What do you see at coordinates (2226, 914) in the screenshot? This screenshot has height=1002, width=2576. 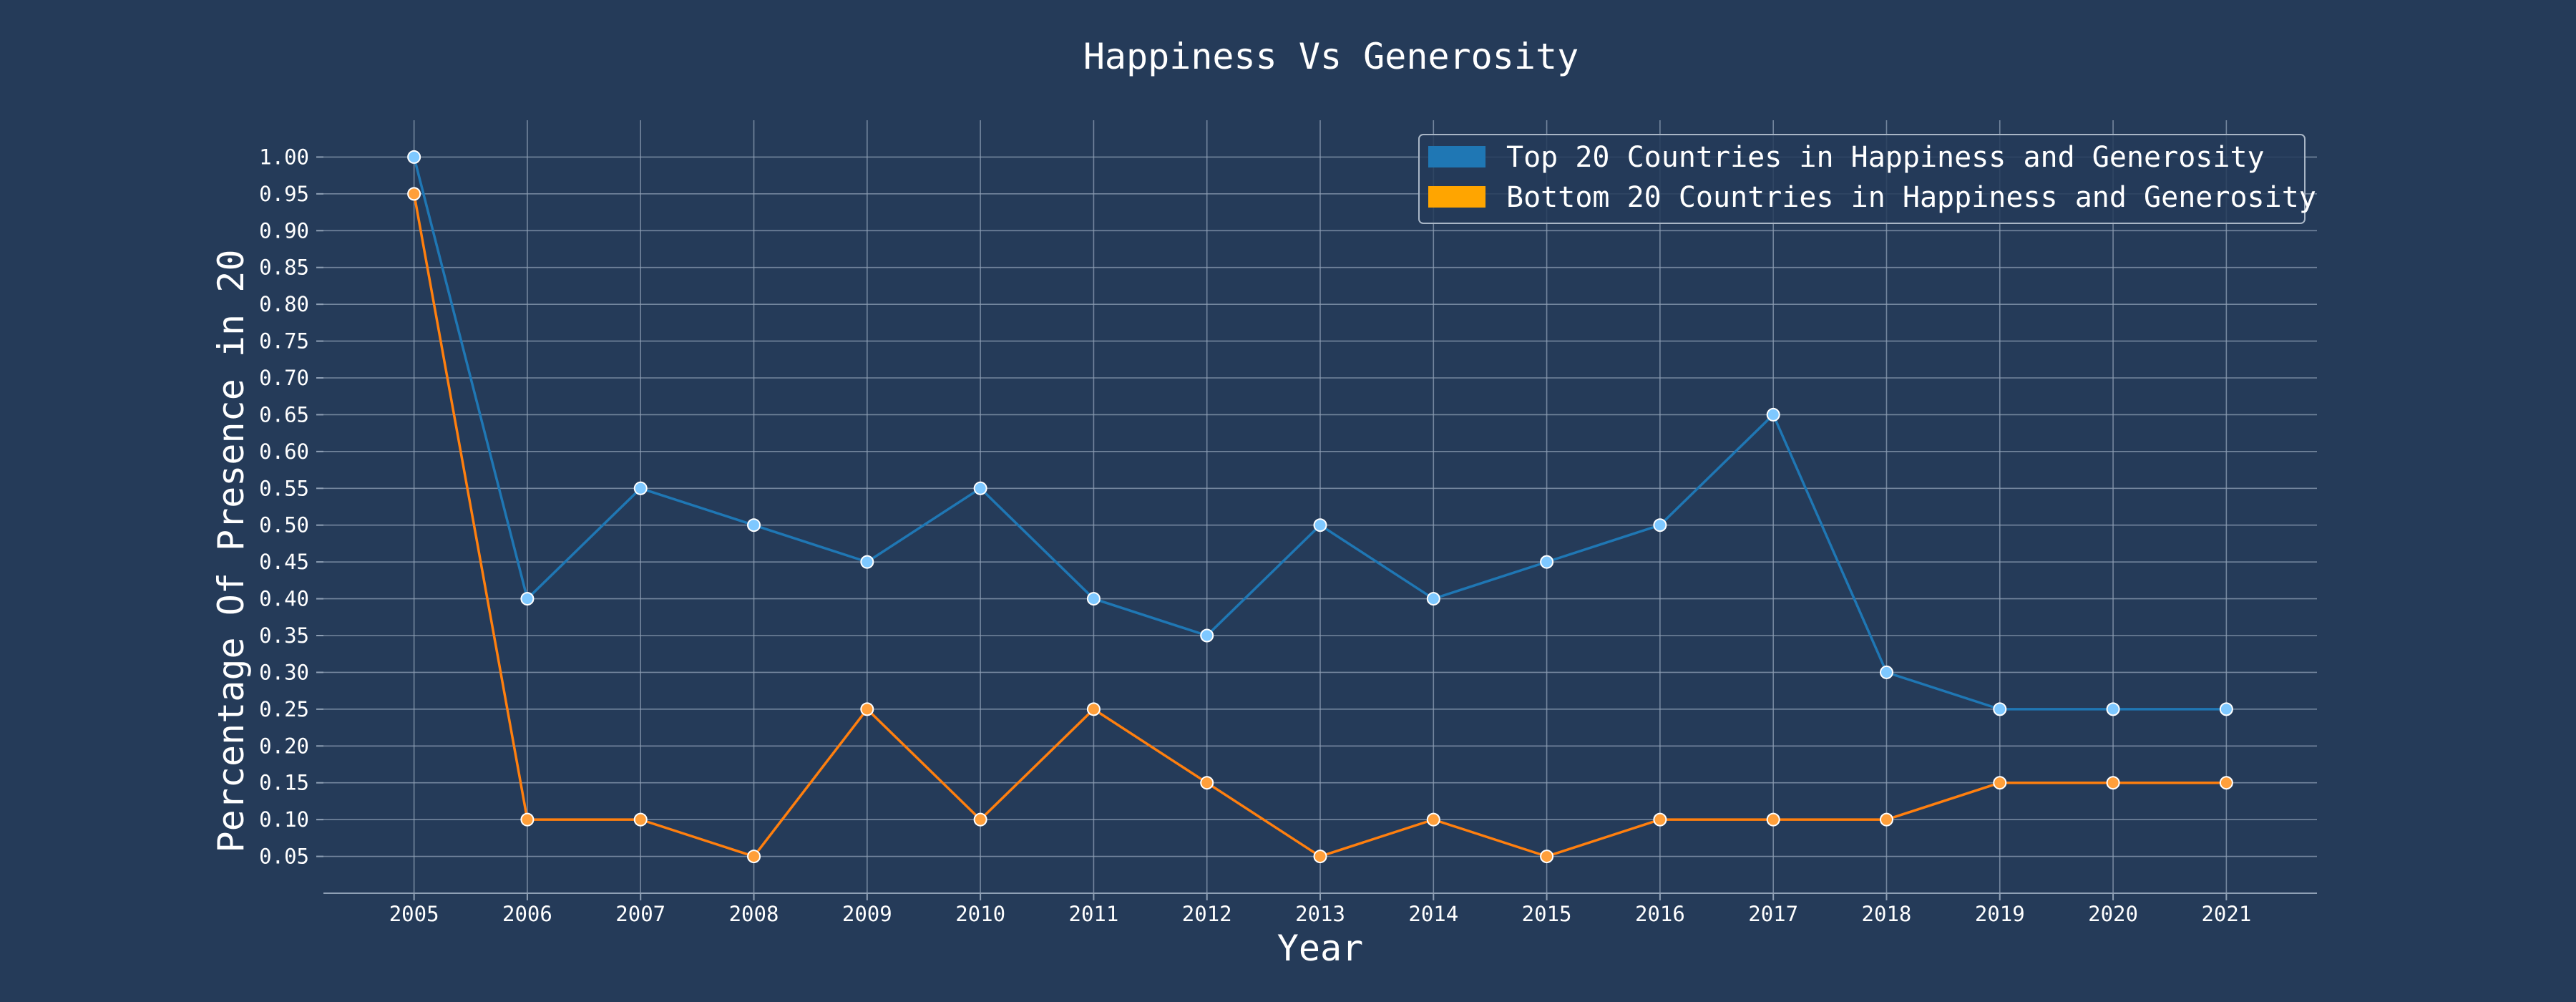 I see `x-tick-label: 2021` at bounding box center [2226, 914].